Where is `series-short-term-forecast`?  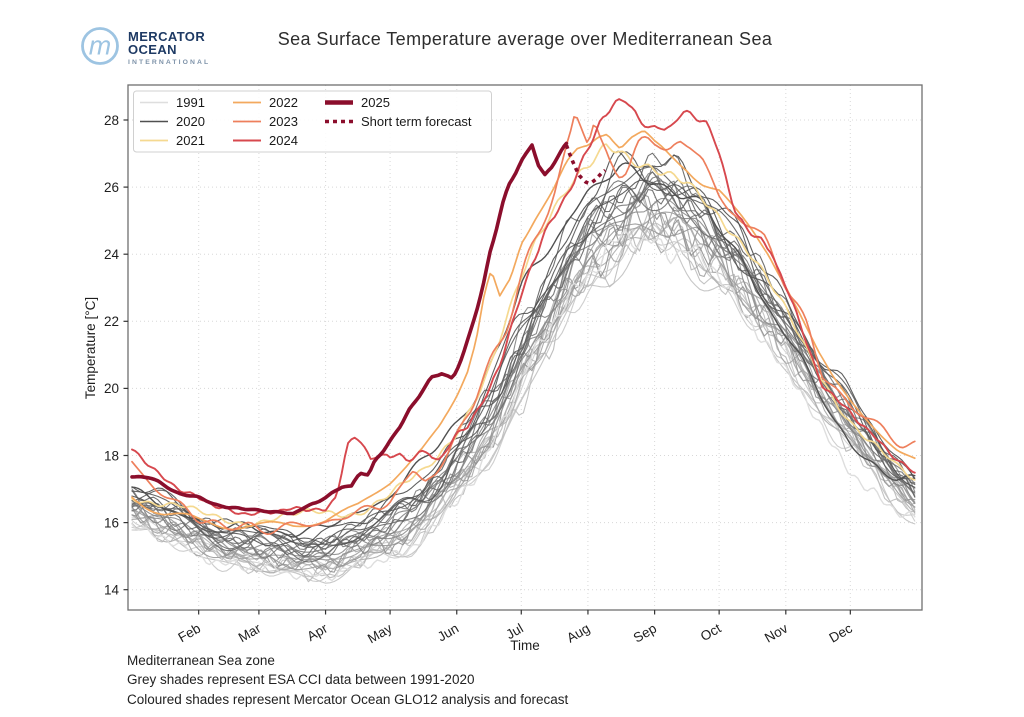 series-short-term-forecast is located at coordinates (585, 165).